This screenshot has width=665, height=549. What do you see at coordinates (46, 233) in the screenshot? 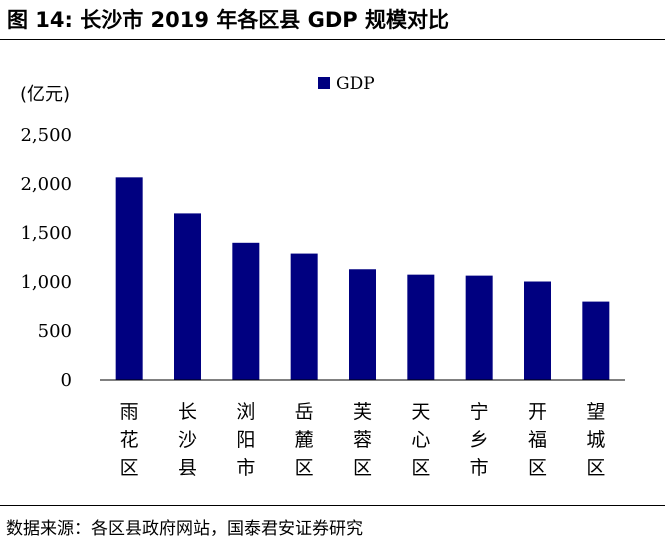
I see `y-tick-label: 1,500` at bounding box center [46, 233].